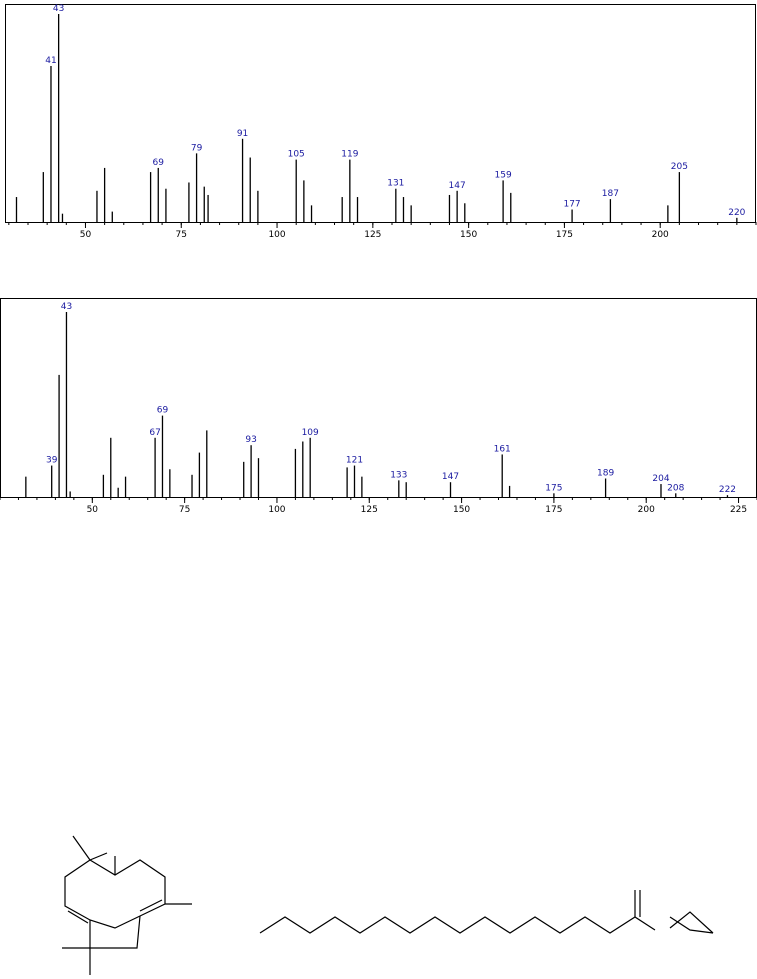  I want to click on peak-label: 121, so click(354, 461).